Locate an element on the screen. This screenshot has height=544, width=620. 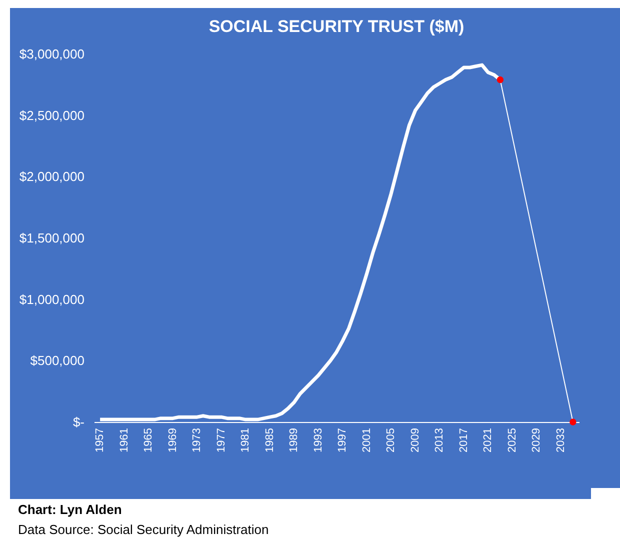
x-tick-label: 2017 is located at coordinates (464, 440).